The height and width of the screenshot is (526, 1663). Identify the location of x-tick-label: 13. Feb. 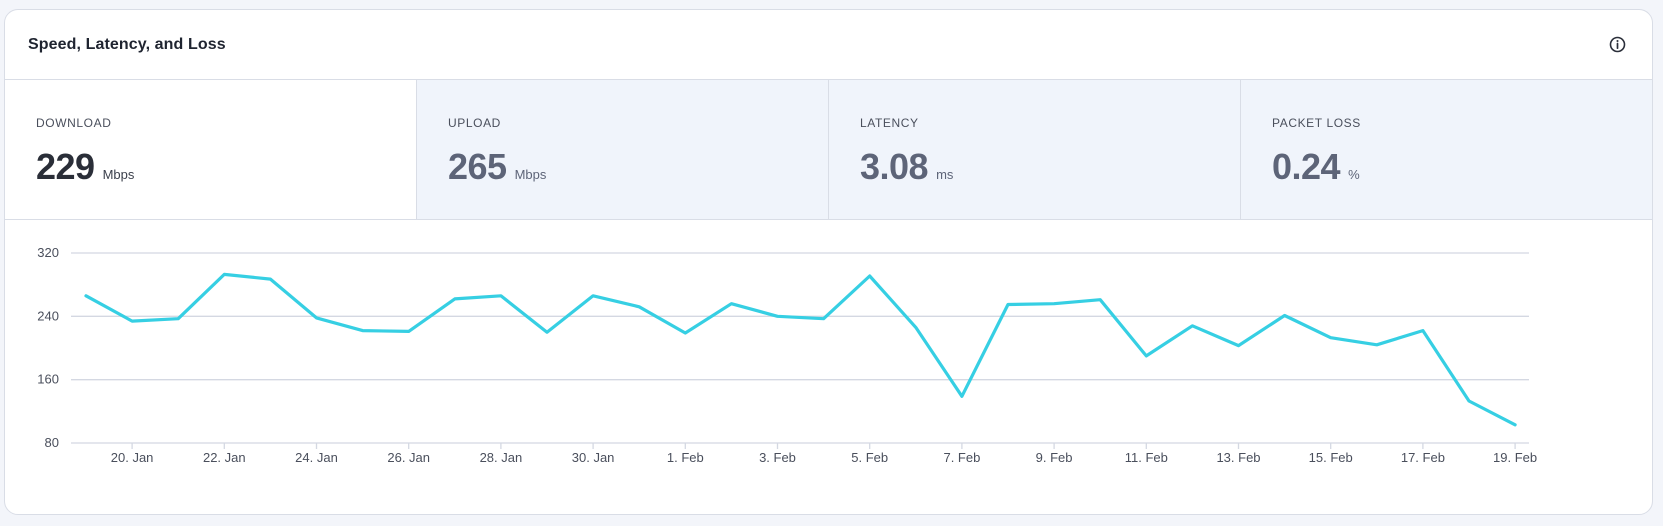
(1238, 457).